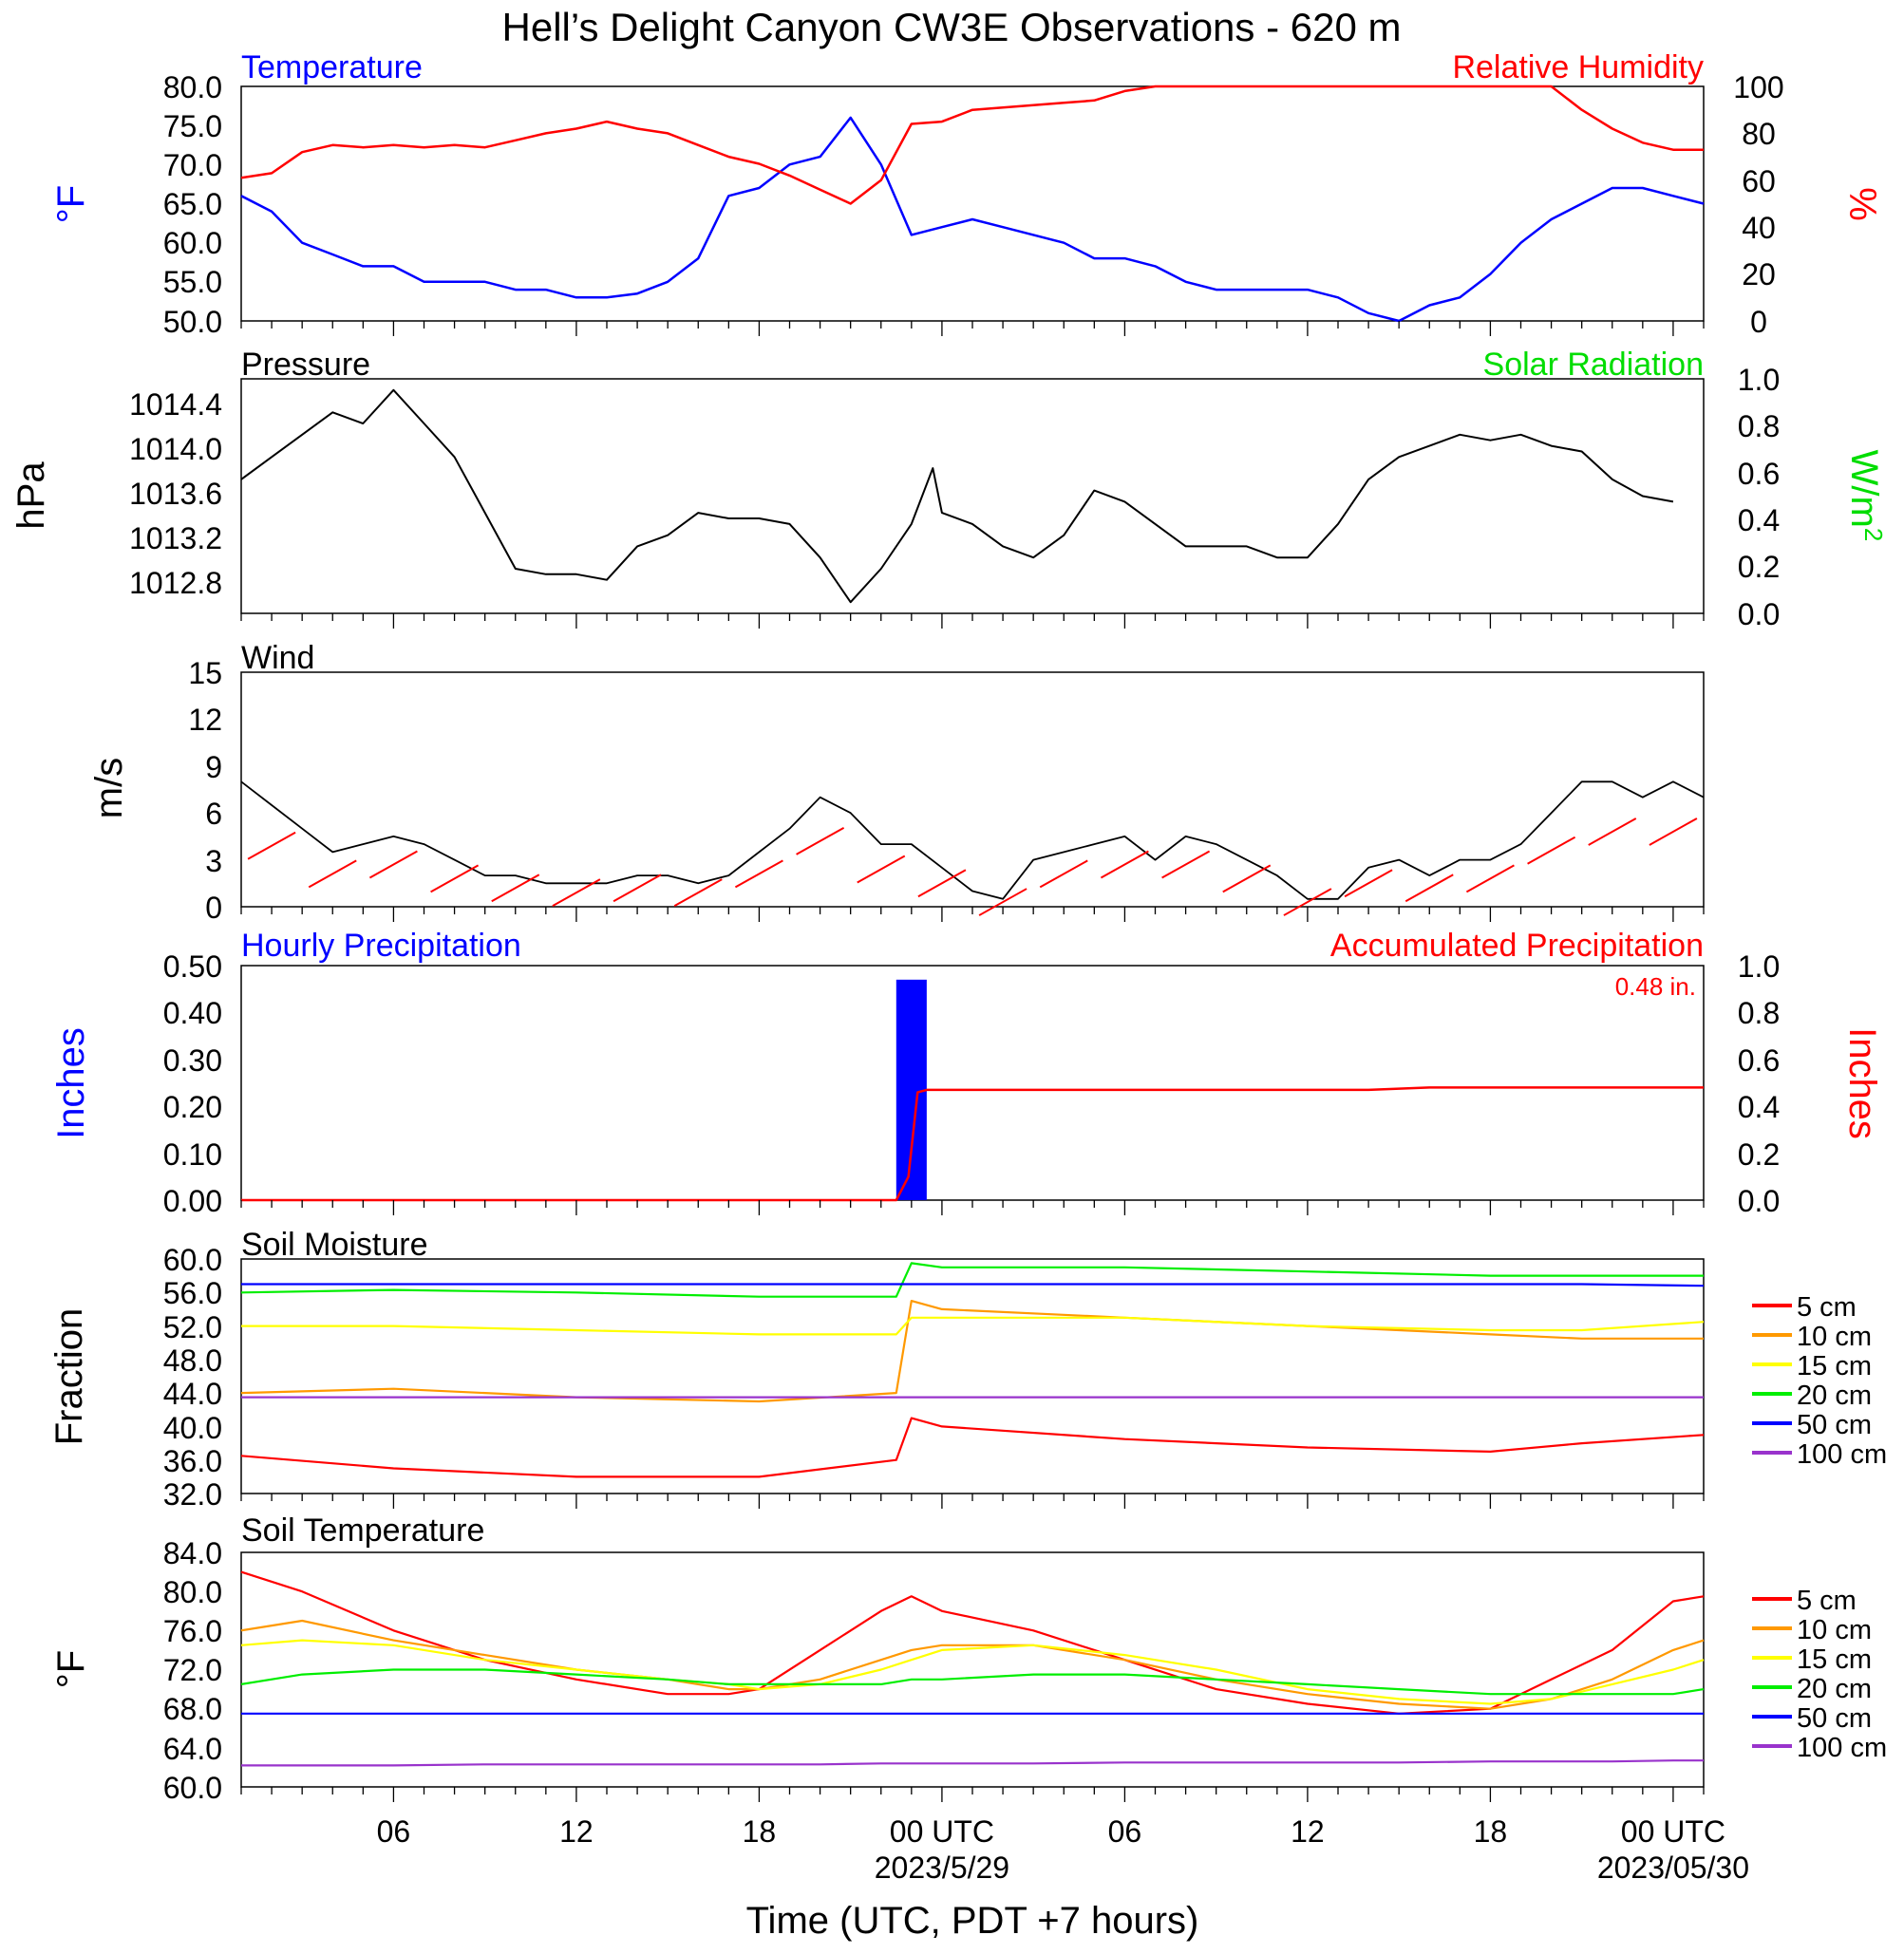  I want to click on precip-frame, so click(973, 1083).